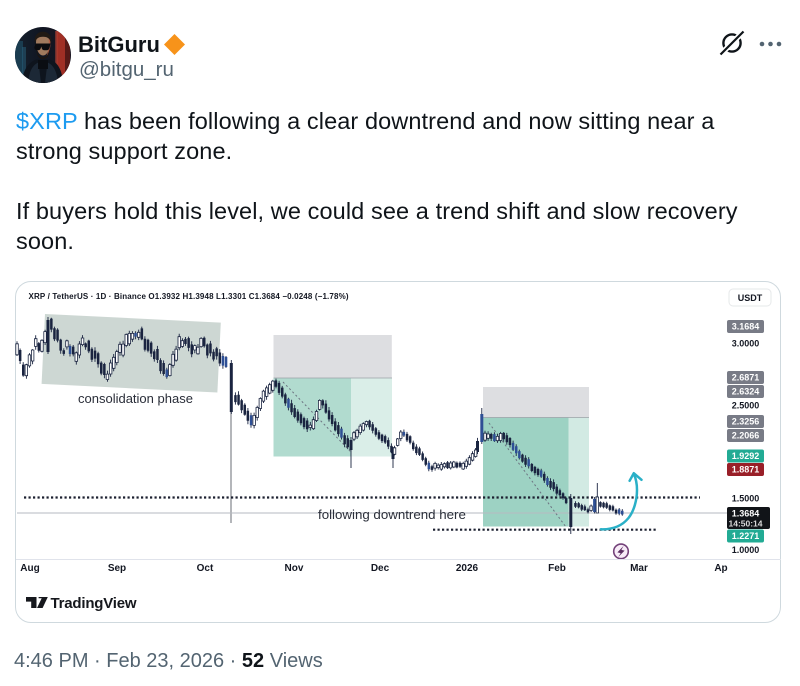 The image size is (800, 686). What do you see at coordinates (746, 422) in the screenshot?
I see `svg-text: 2.3256` at bounding box center [746, 422].